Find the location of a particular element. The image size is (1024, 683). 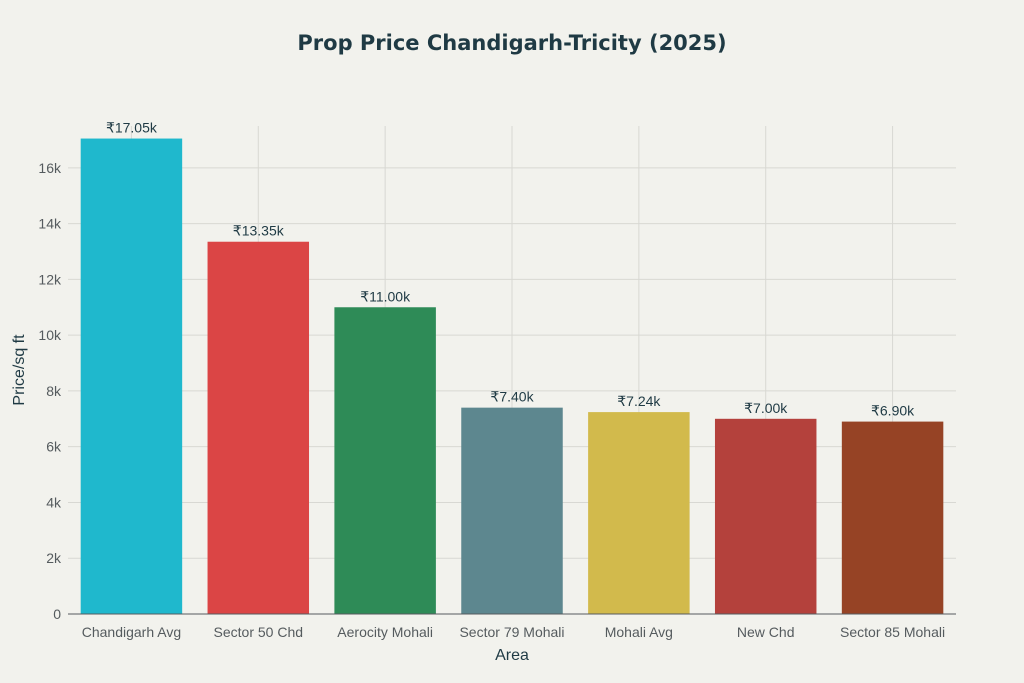

y-axis-ticks: 0 2k 4k 6k 8k 10k 12k 14k 16k is located at coordinates (50, 391).